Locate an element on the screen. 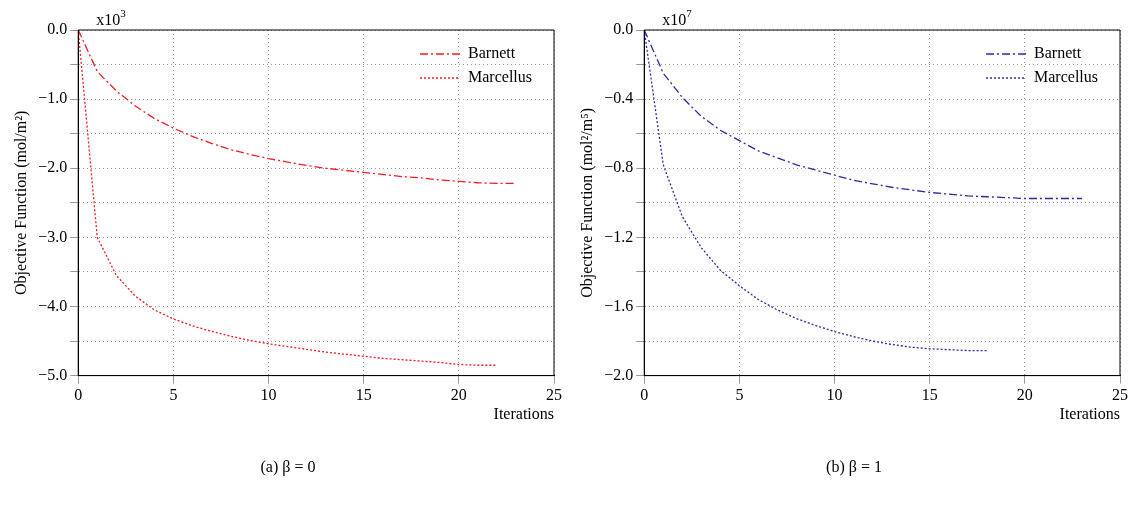 This screenshot has height=507, width=1142. y-tick-label: −0.4 is located at coordinates (619, 98).